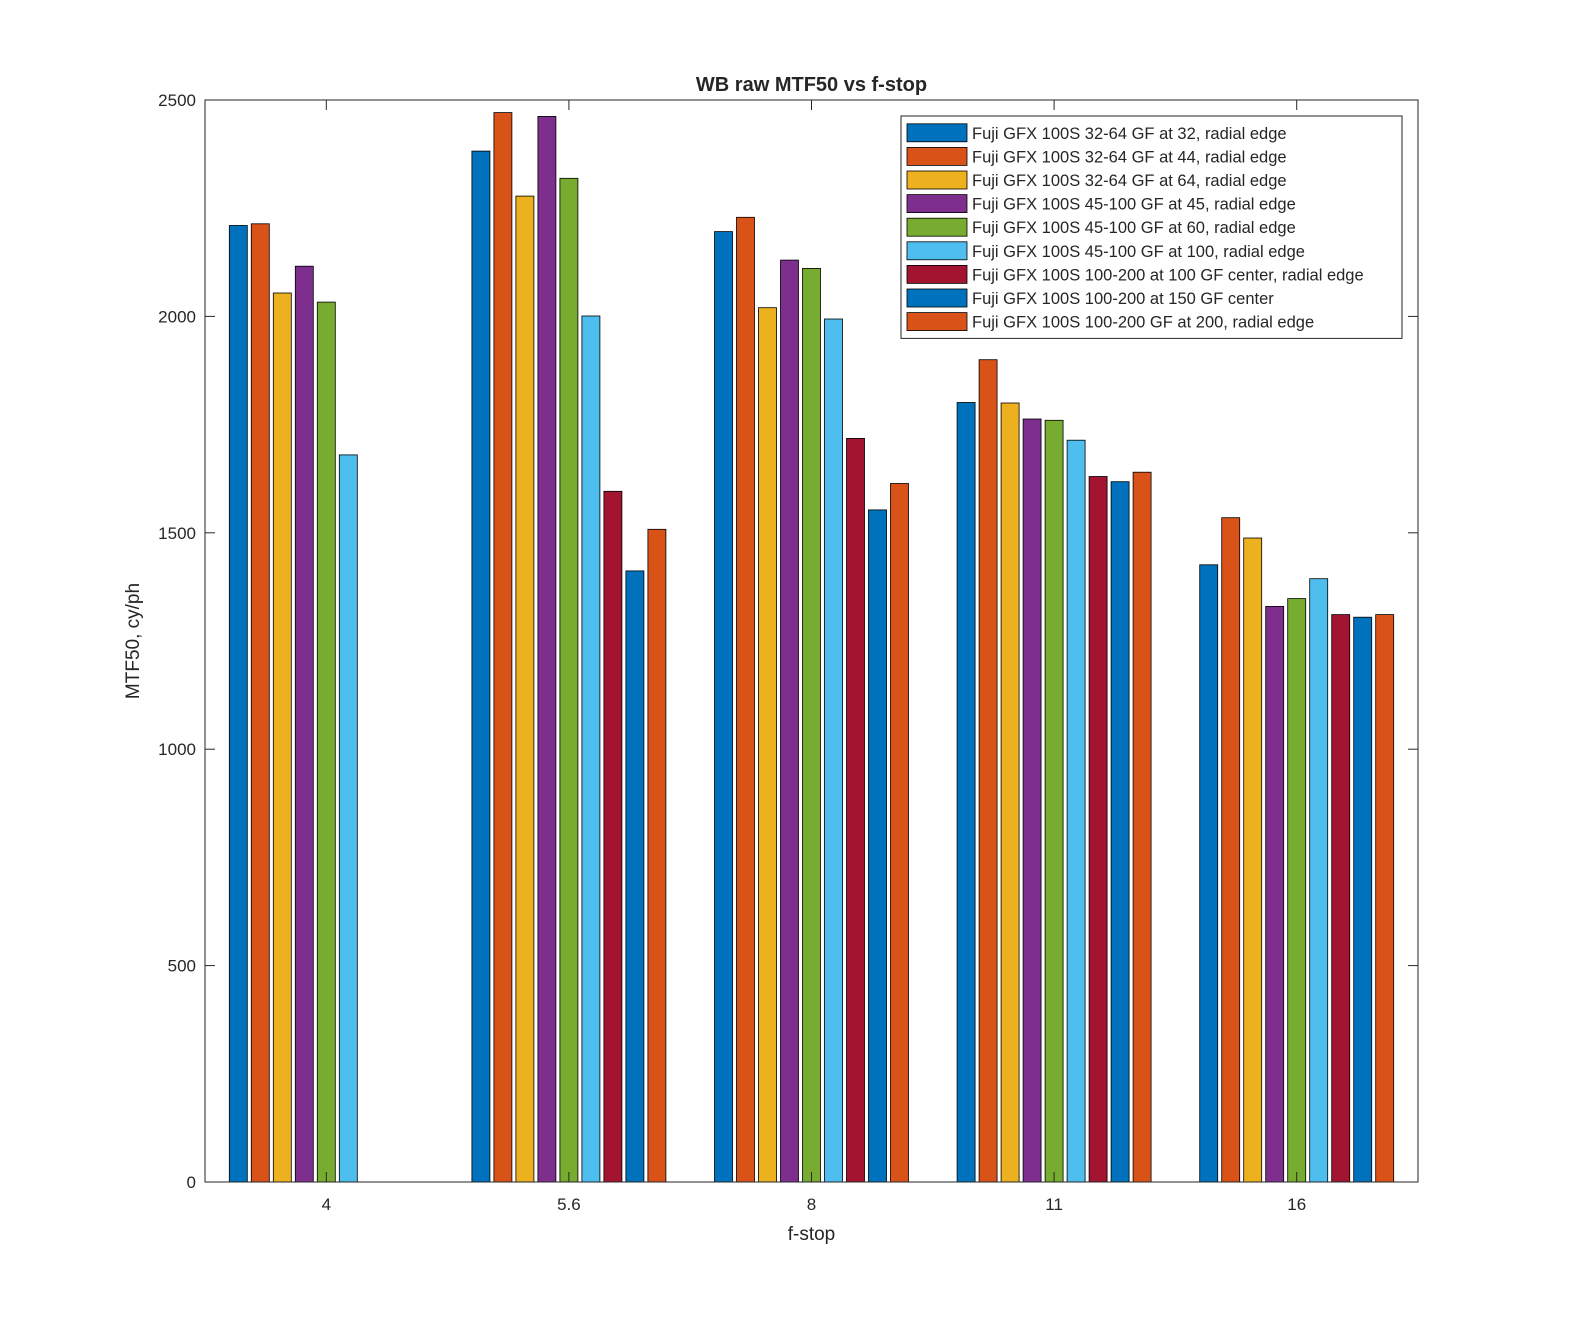 This screenshot has width=1579, height=1337. Describe the element at coordinates (326, 1204) in the screenshot. I see `x-tick-label: 4` at that location.